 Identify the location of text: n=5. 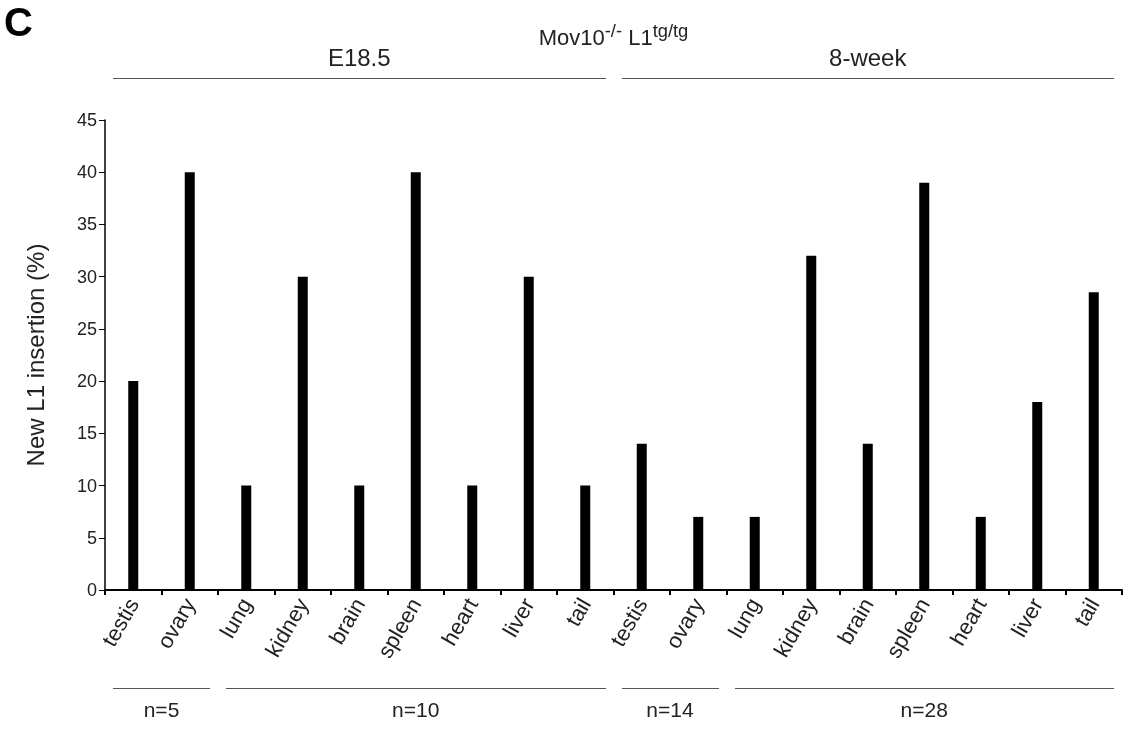
(161, 710).